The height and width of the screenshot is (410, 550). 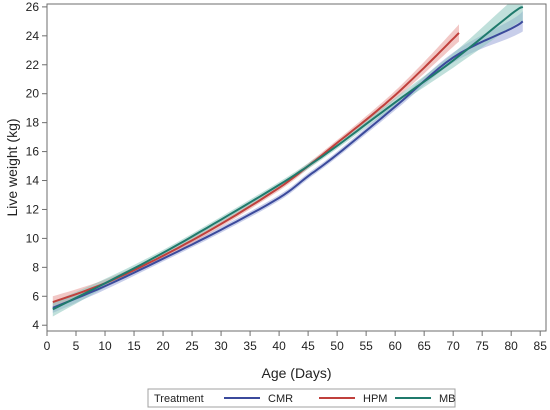 I want to click on x-tick-label: 10, so click(x=105, y=346).